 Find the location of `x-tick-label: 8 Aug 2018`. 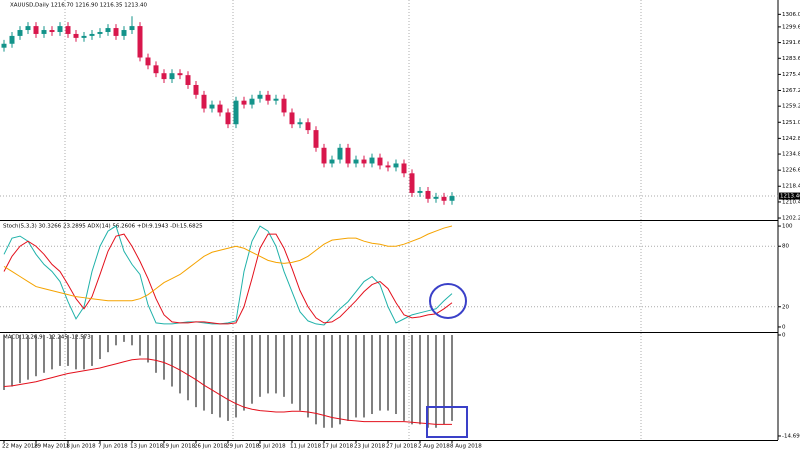

x-tick-label: 8 Aug 2018 is located at coordinates (466, 447).